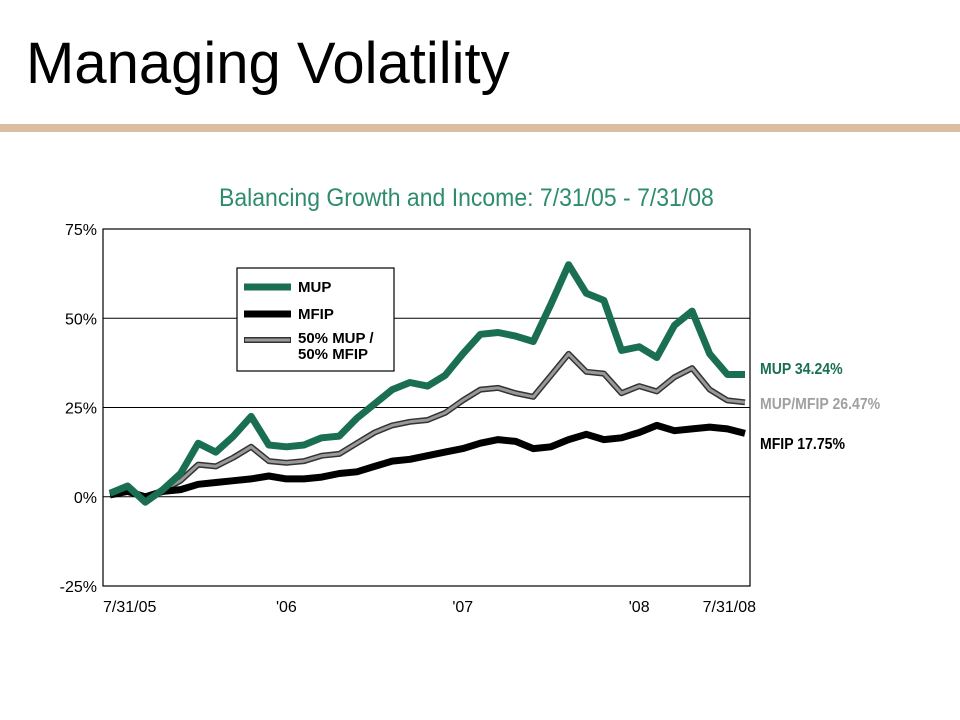 The height and width of the screenshot is (720, 960). What do you see at coordinates (639, 607) in the screenshot?
I see `x-tick-label: '08` at bounding box center [639, 607].